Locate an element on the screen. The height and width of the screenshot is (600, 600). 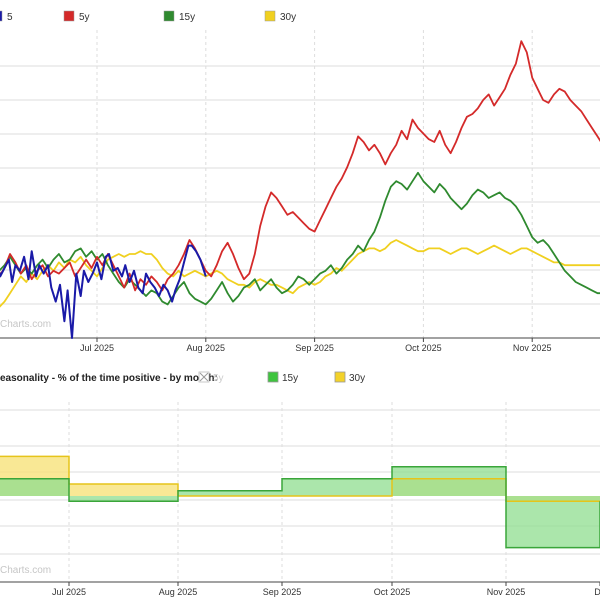
bottom-x-label: Sep 2025 is located at coordinates (282, 592).